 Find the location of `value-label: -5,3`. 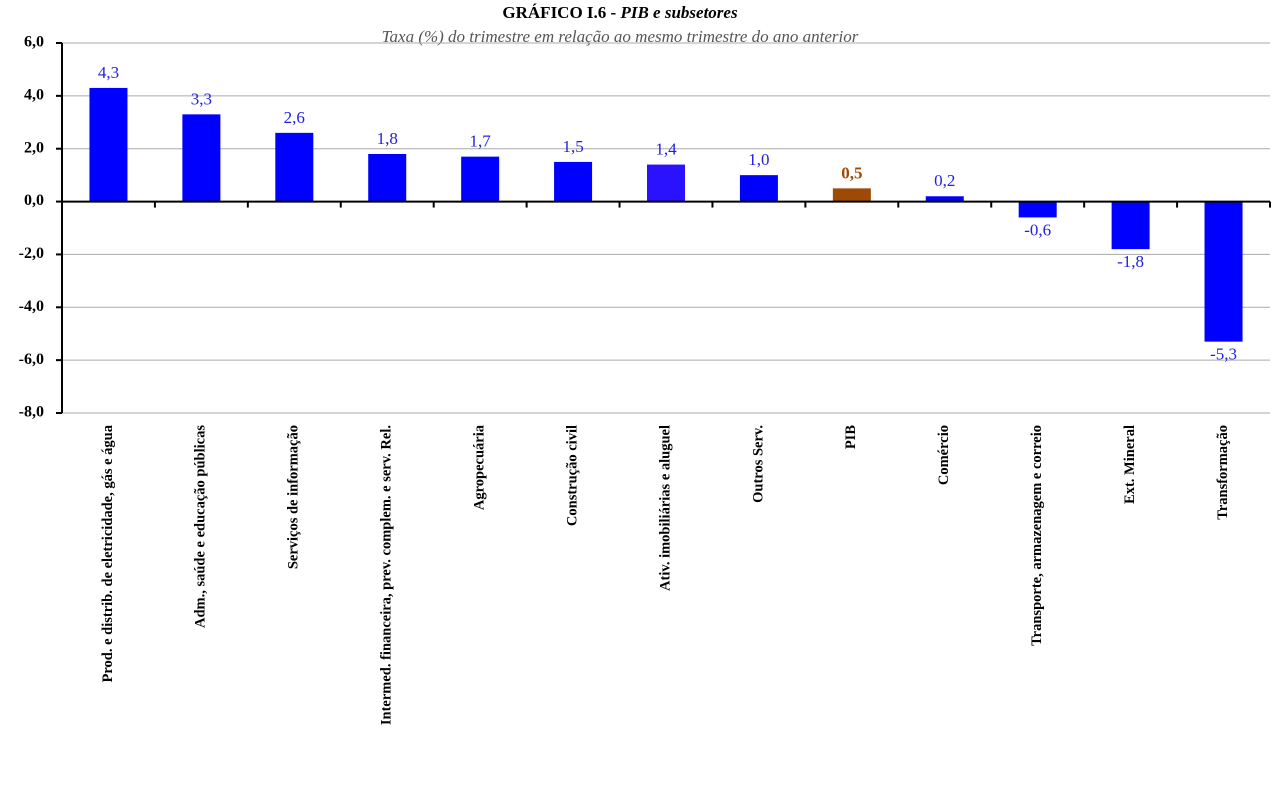

value-label: -5,3 is located at coordinates (1223, 354).